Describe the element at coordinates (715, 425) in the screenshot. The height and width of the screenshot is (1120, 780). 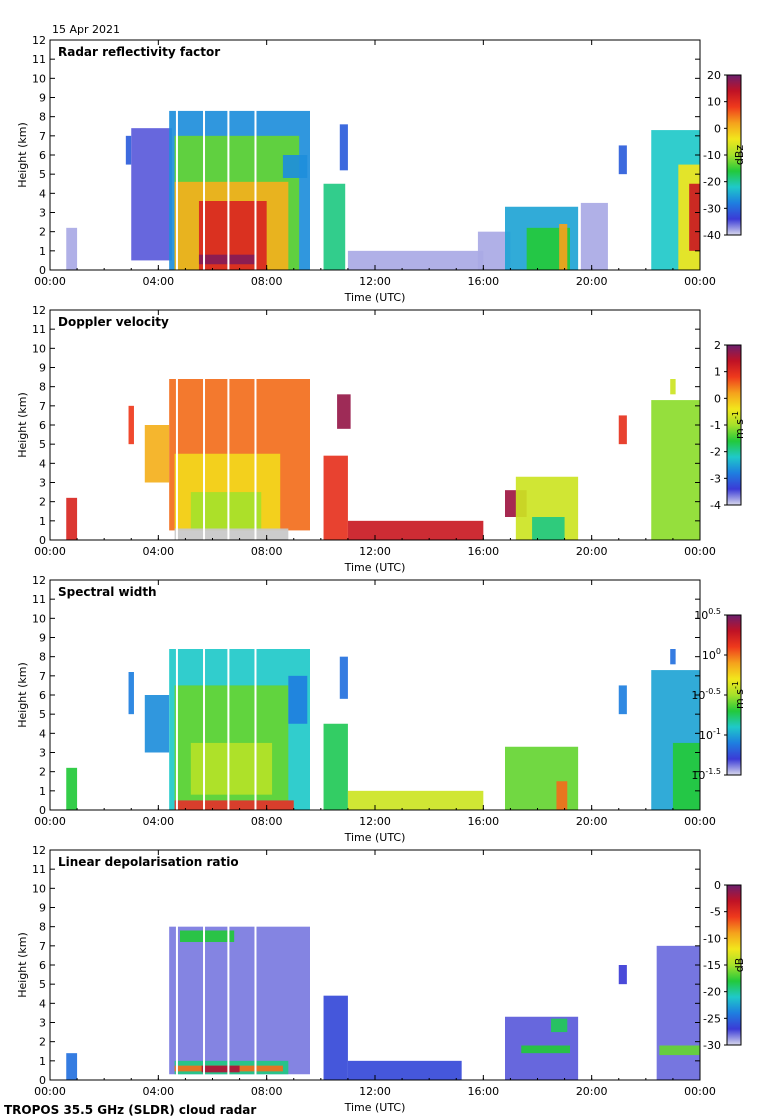
I see `colorbar-tick-label: -1` at that location.